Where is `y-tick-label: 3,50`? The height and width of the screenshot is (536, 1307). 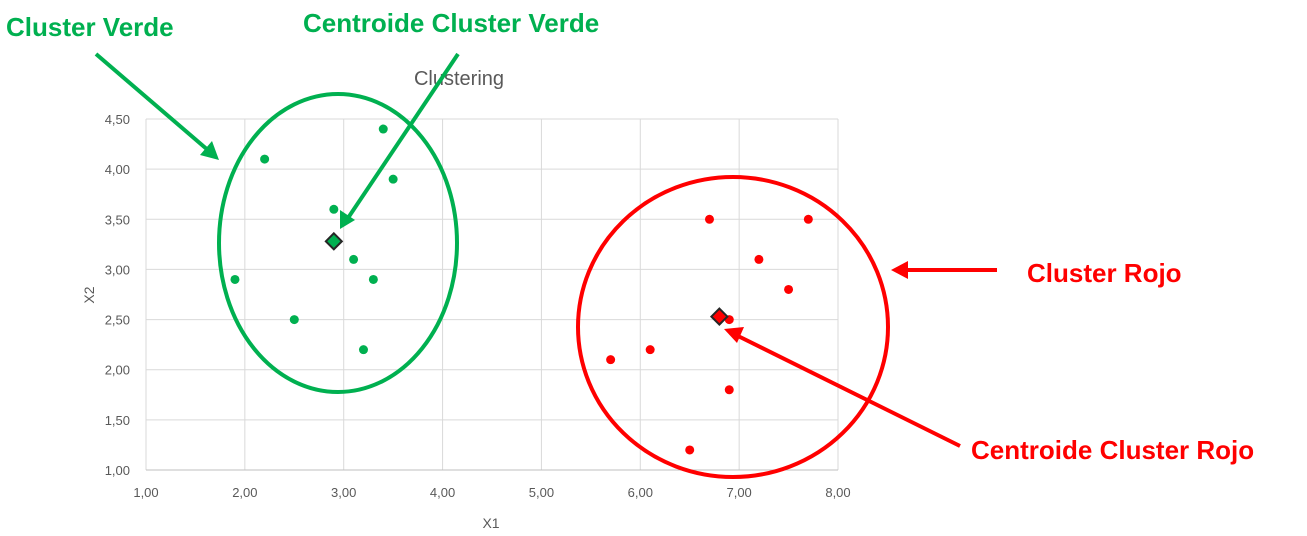
y-tick-label: 3,50 is located at coordinates (117, 219).